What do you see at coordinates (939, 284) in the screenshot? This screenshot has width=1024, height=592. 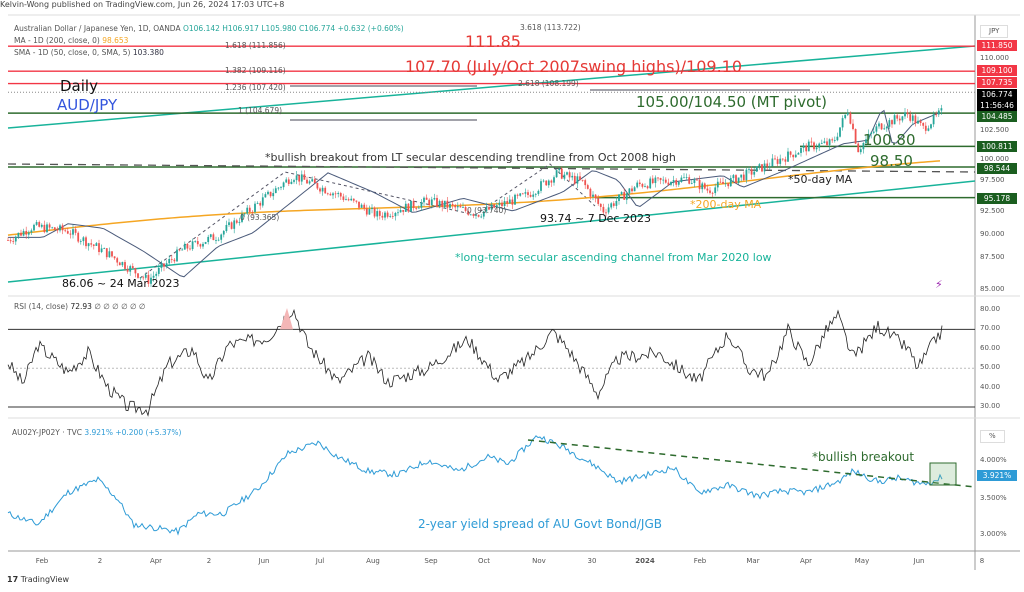 I see `lightning-icon: ⚡` at bounding box center [939, 284].